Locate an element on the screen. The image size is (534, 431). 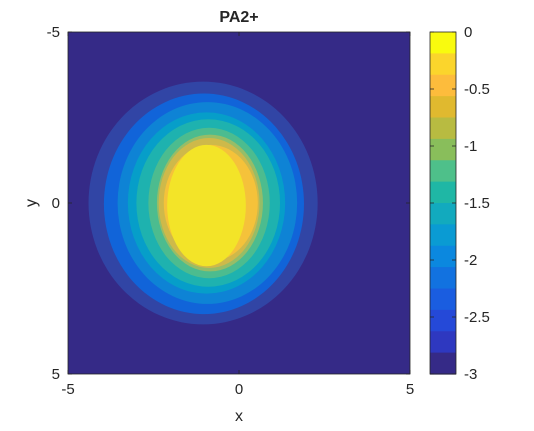
y-tick-label: -5 is located at coordinates (53, 32).